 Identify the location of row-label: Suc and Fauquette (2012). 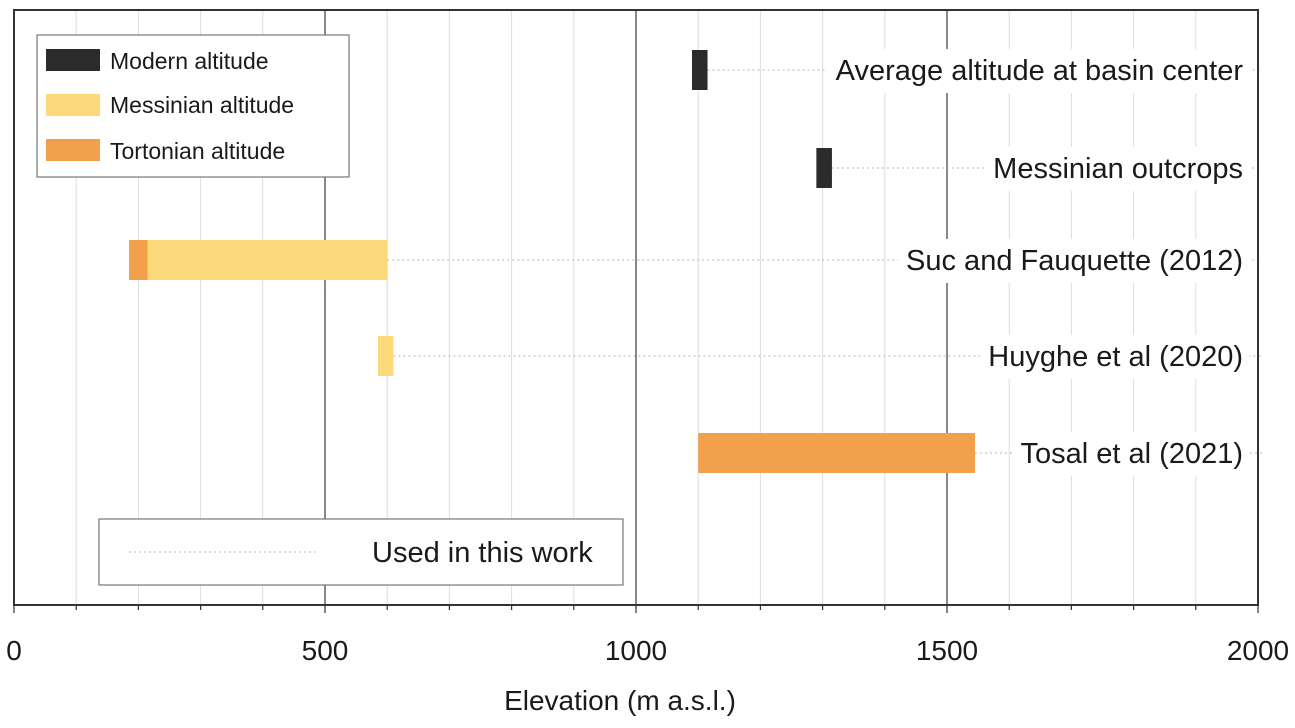
(1074, 261).